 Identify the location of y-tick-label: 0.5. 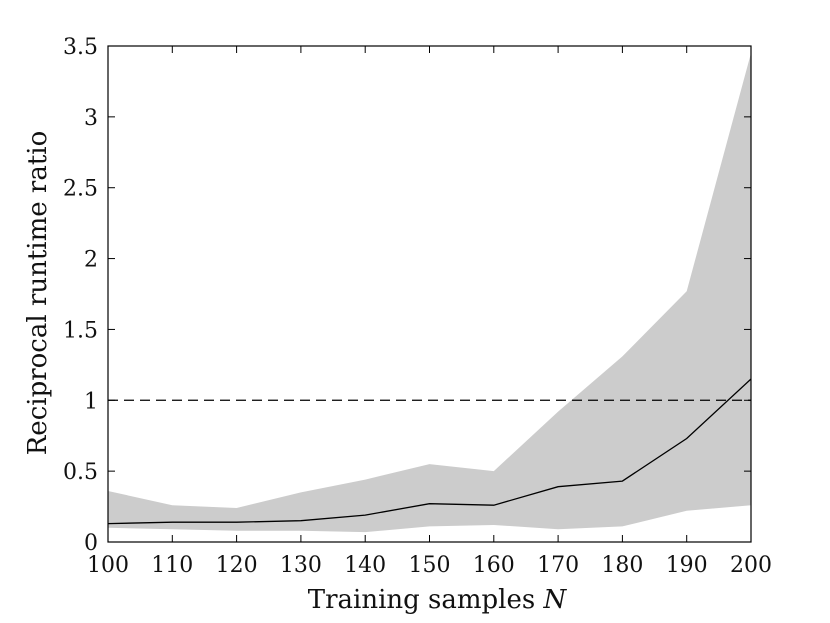
(80, 472).